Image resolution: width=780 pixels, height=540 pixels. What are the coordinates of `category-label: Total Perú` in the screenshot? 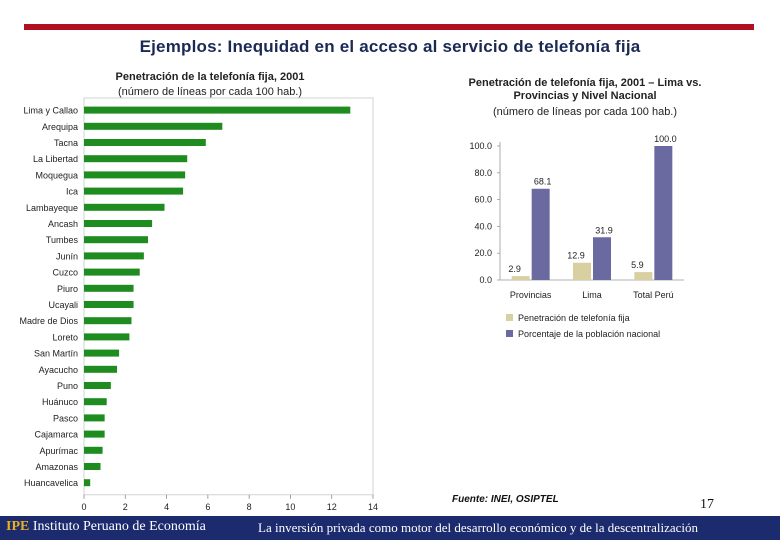 It's located at (653, 295).